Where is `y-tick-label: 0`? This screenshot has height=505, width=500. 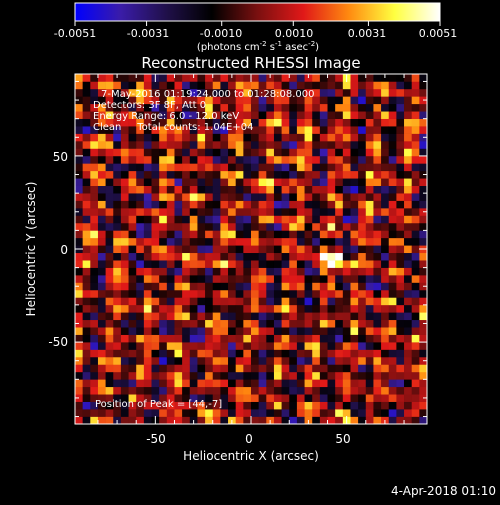
y-tick-label: 0 is located at coordinates (64, 250).